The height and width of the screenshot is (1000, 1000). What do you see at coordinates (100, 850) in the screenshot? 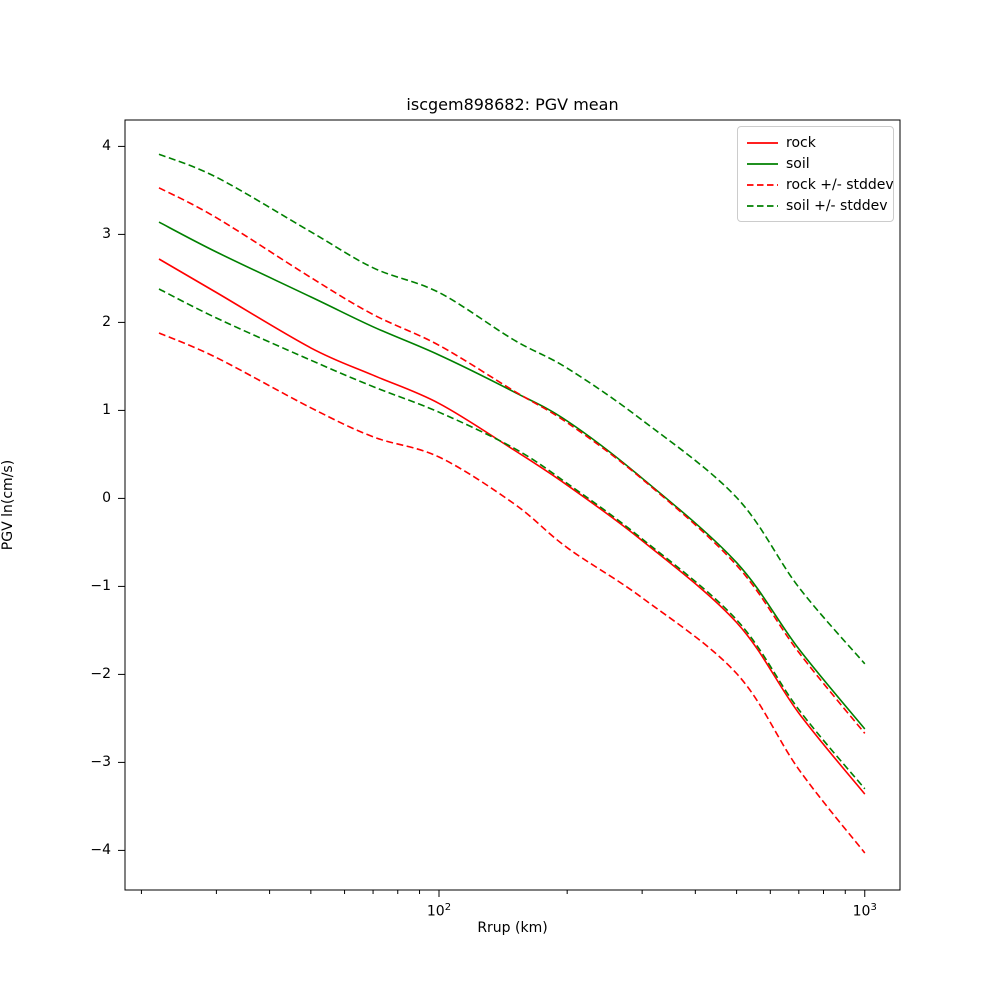
I see `y-tick-label: −4` at bounding box center [100, 850].